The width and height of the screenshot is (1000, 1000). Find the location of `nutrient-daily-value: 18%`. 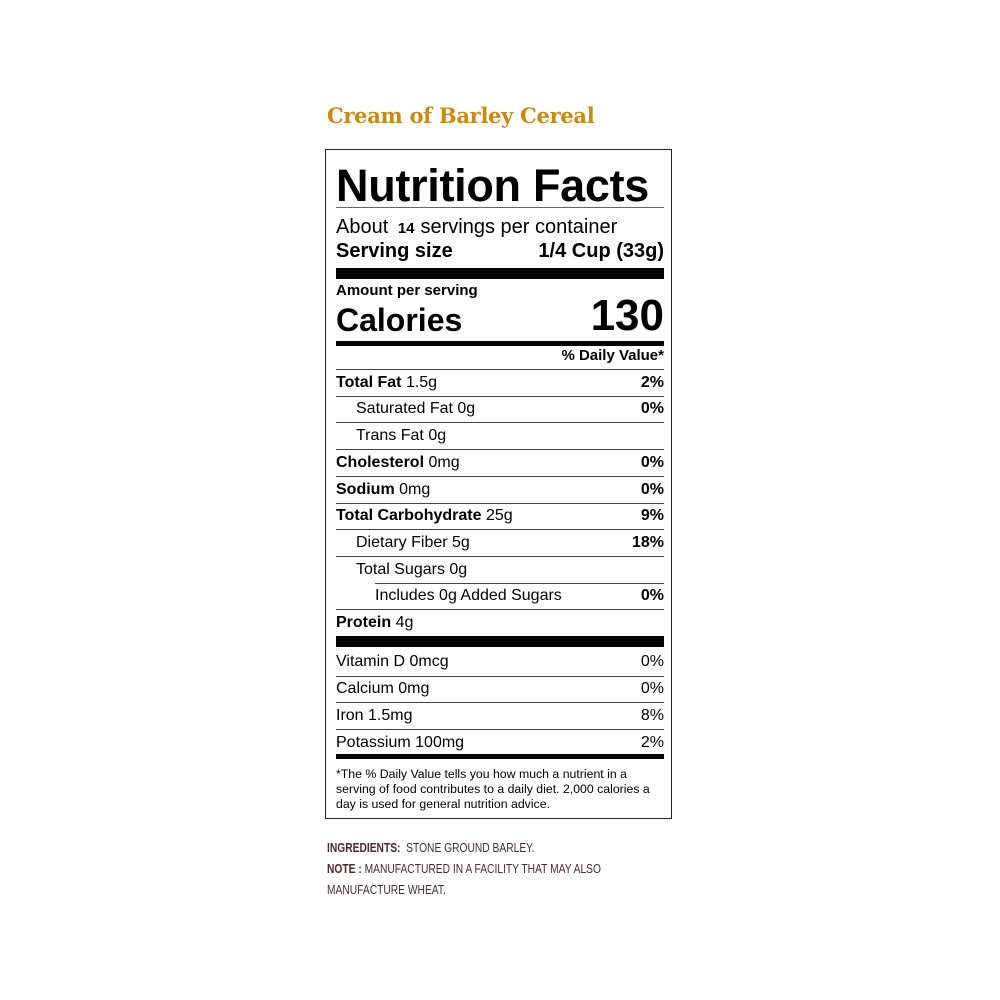

nutrient-daily-value: 18% is located at coordinates (647, 542).